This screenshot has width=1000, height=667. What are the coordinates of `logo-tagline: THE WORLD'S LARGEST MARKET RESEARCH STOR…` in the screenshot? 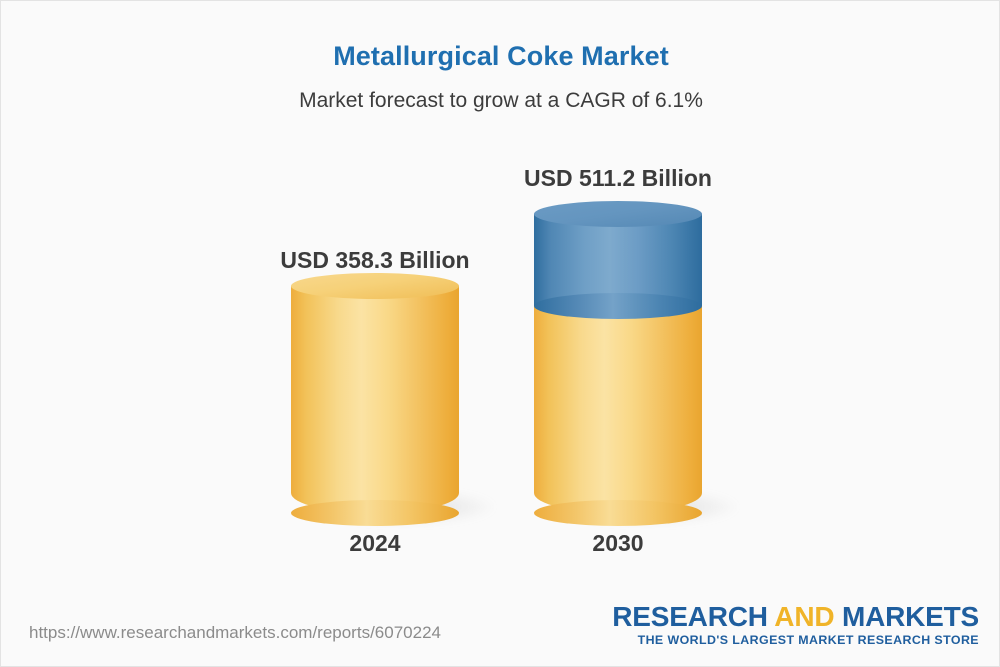 It's located at (808, 640).